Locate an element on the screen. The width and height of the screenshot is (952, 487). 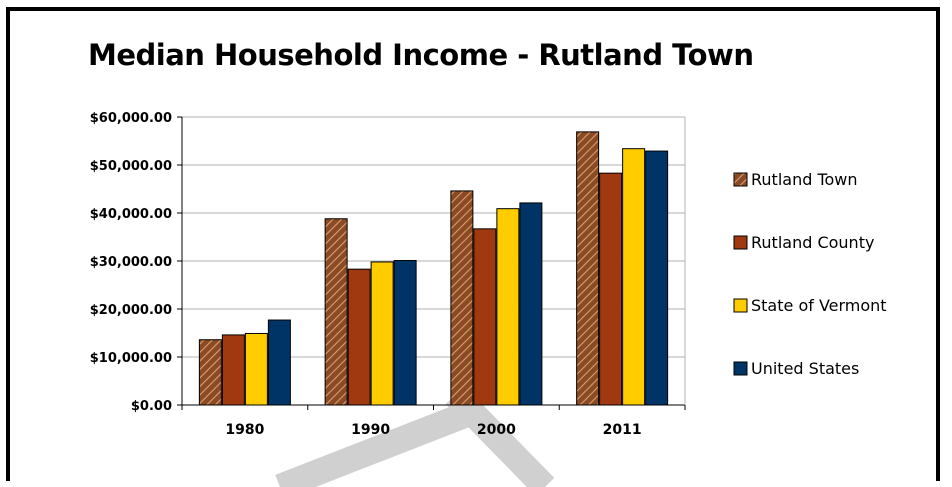
y-tick-label: $30,000.00 is located at coordinates (131, 262).